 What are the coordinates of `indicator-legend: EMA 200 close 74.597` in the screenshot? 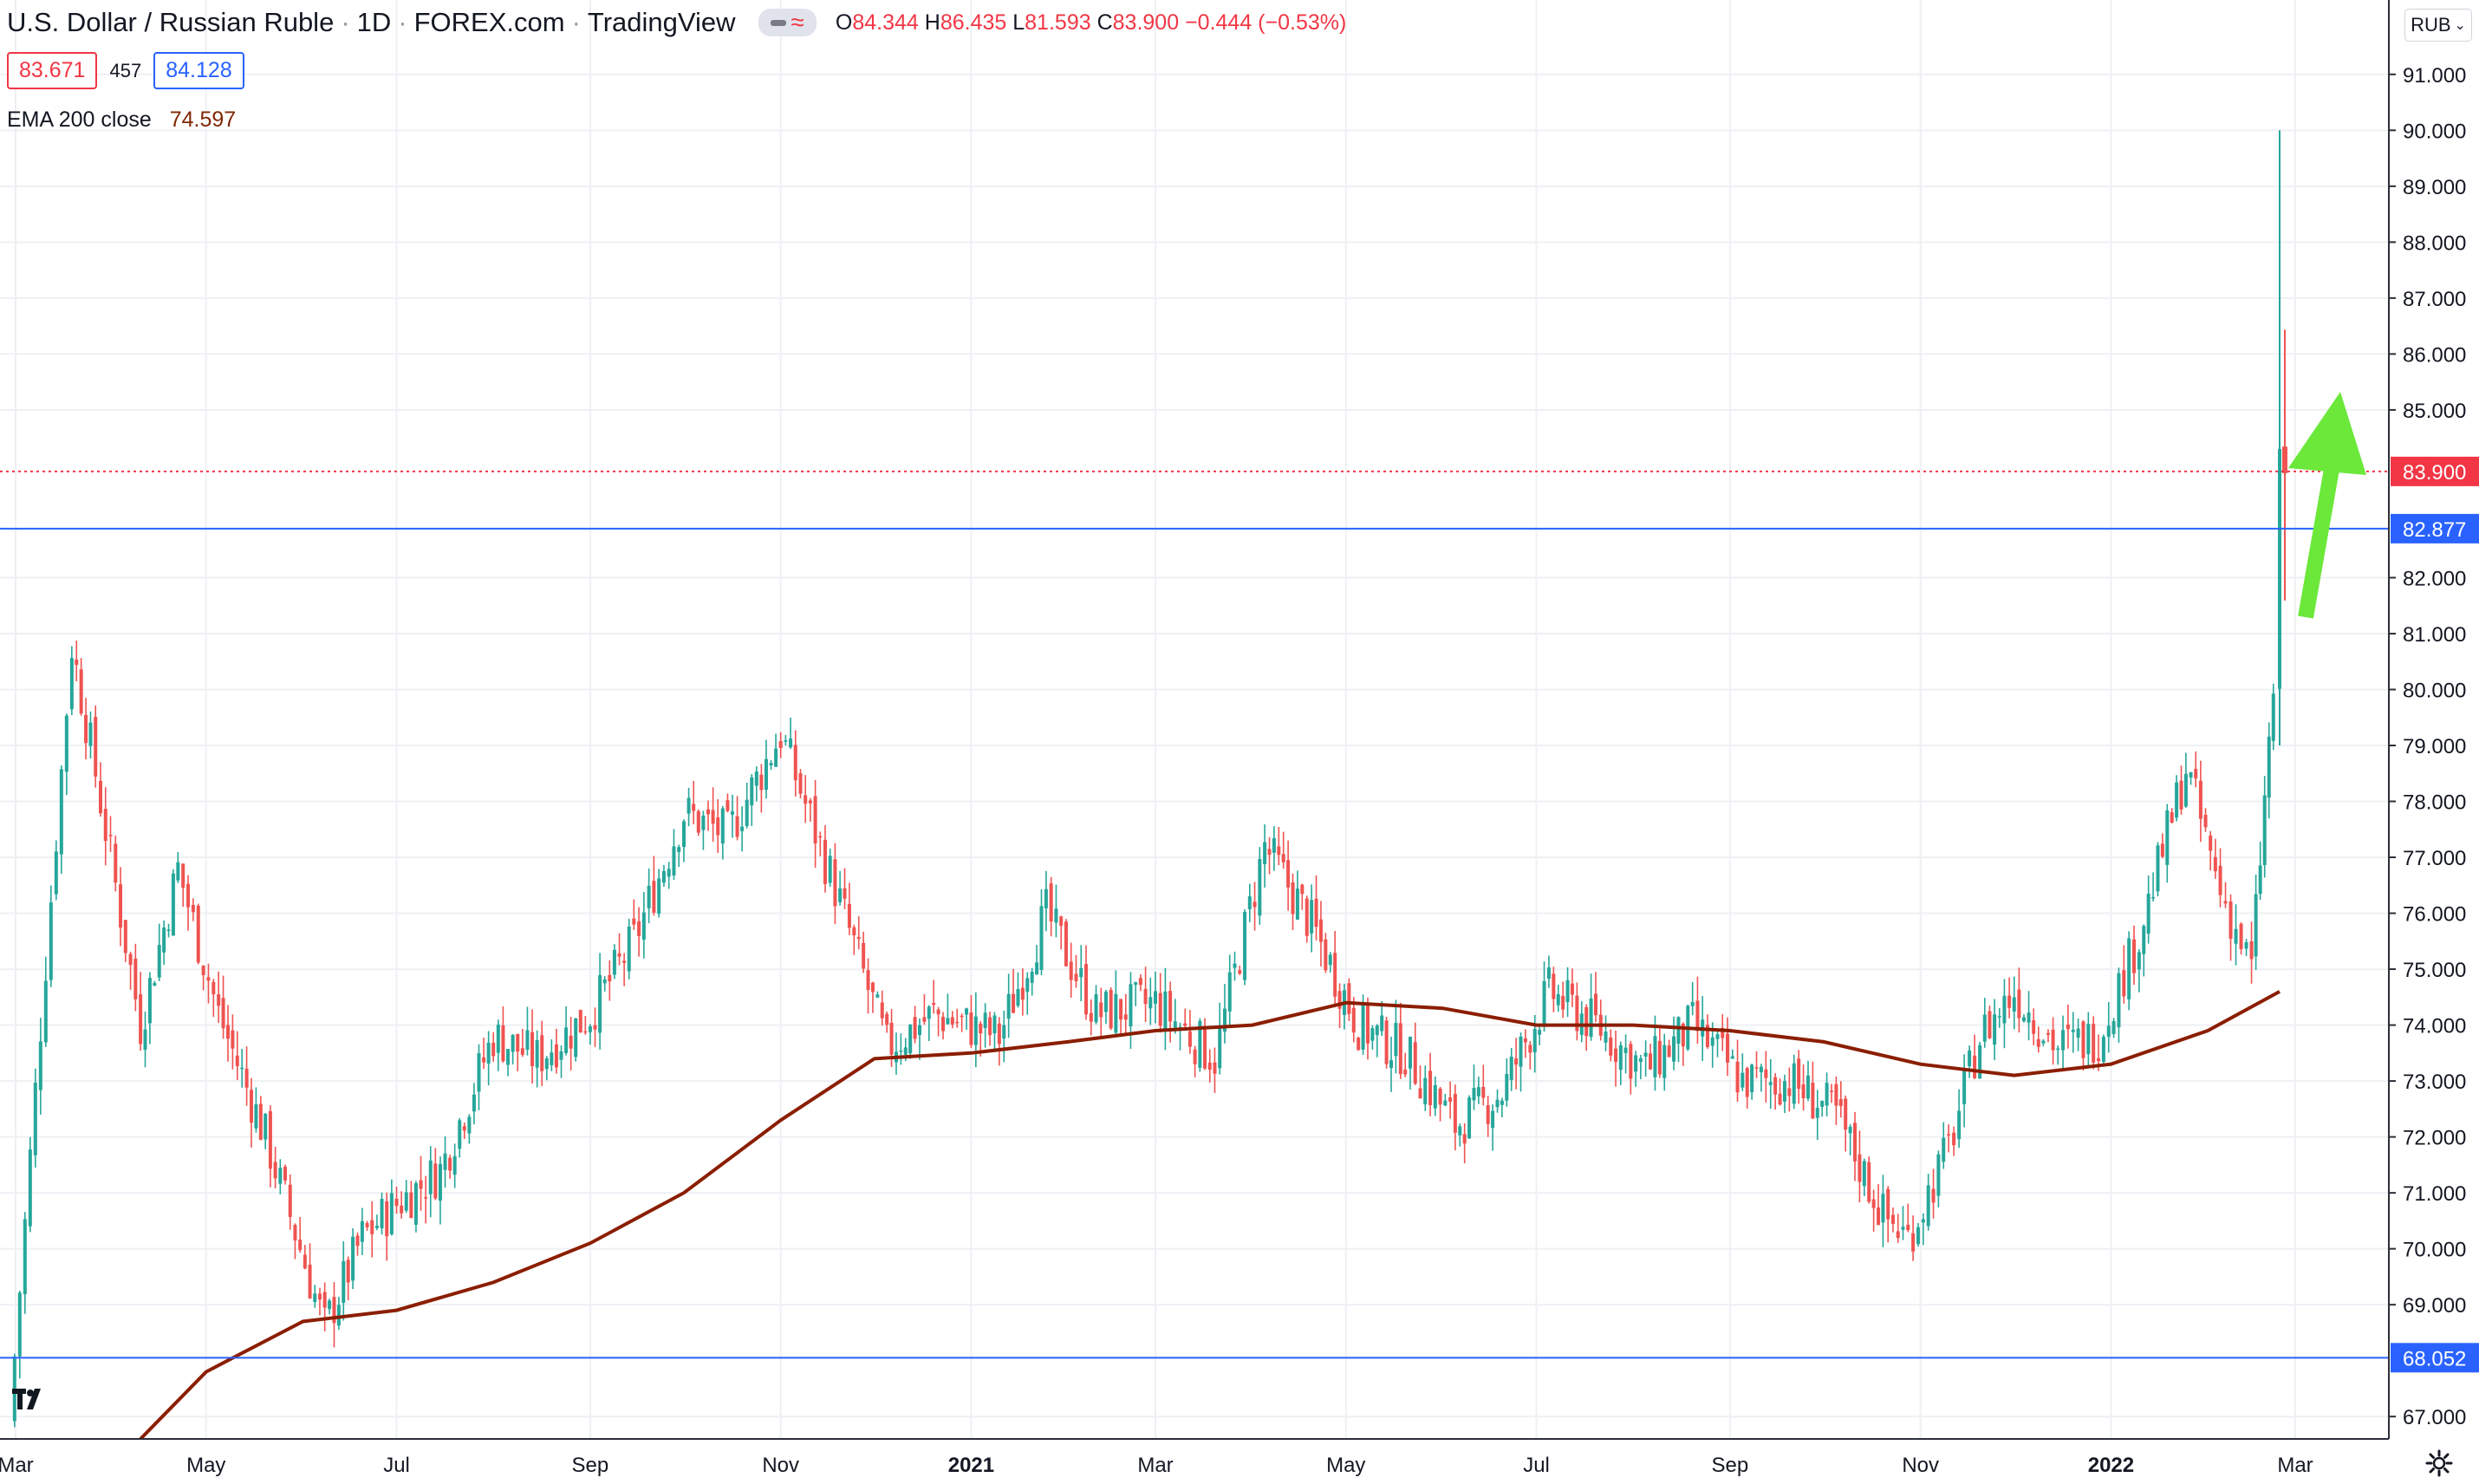 It's located at (121, 120).